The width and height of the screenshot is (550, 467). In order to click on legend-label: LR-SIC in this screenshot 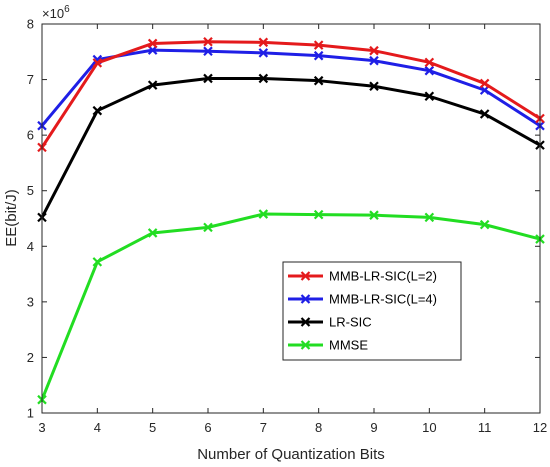, I will do `click(350, 322)`.